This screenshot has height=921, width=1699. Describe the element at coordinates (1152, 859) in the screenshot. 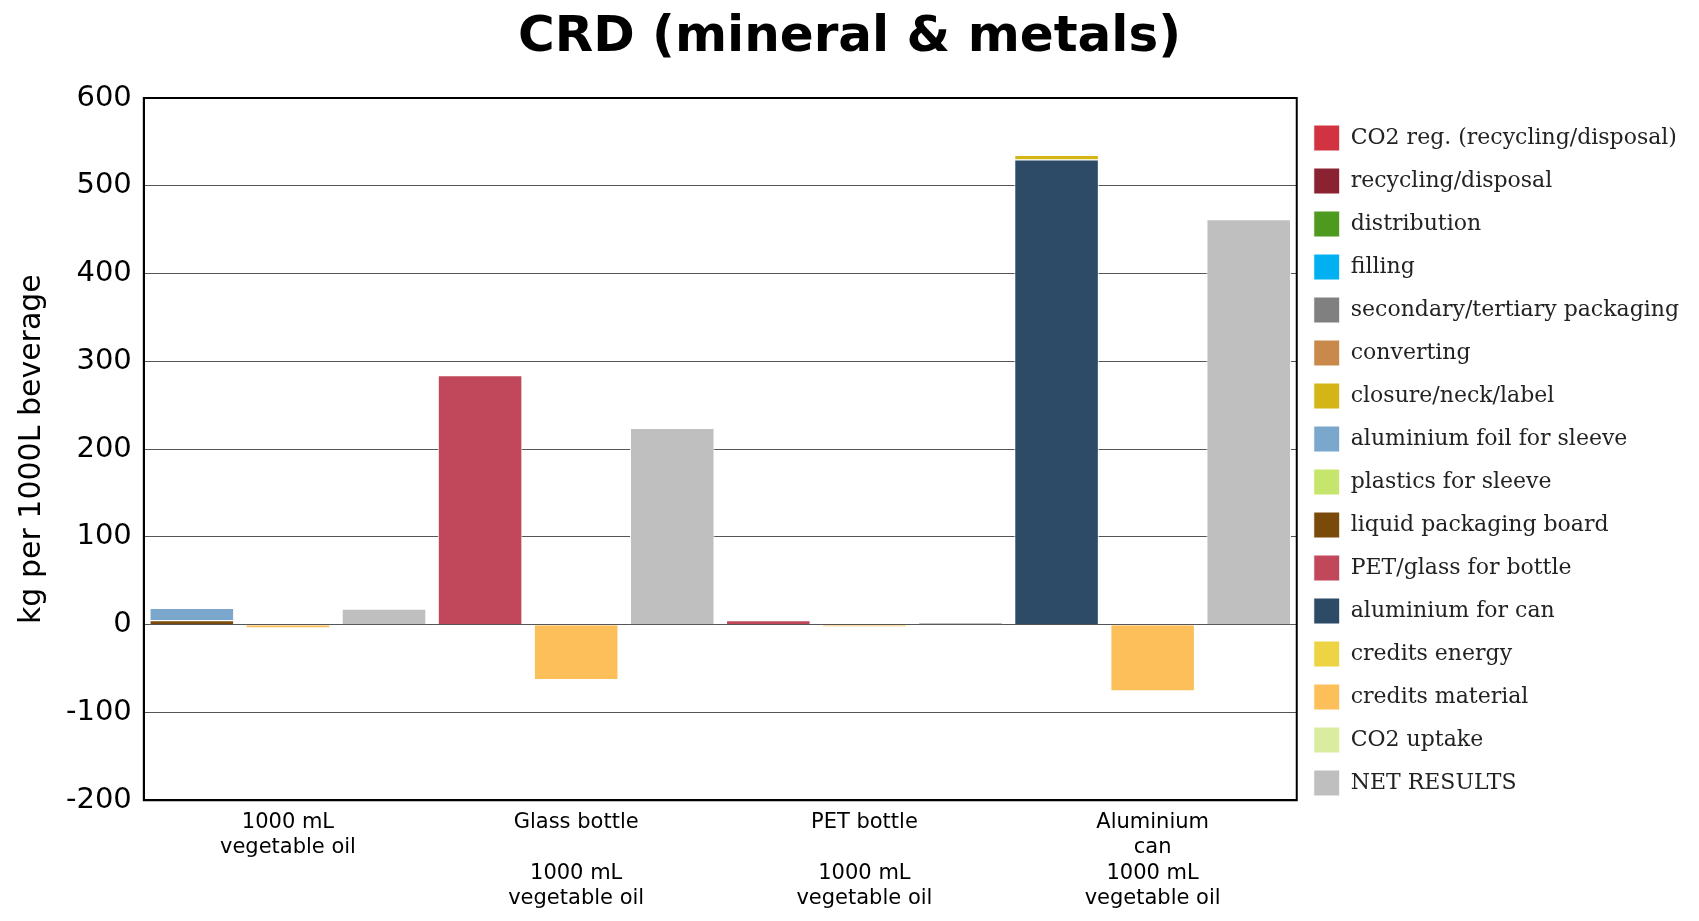

I see `x-tick-label: Aluminium can 1000 mL vegetable oil` at that location.